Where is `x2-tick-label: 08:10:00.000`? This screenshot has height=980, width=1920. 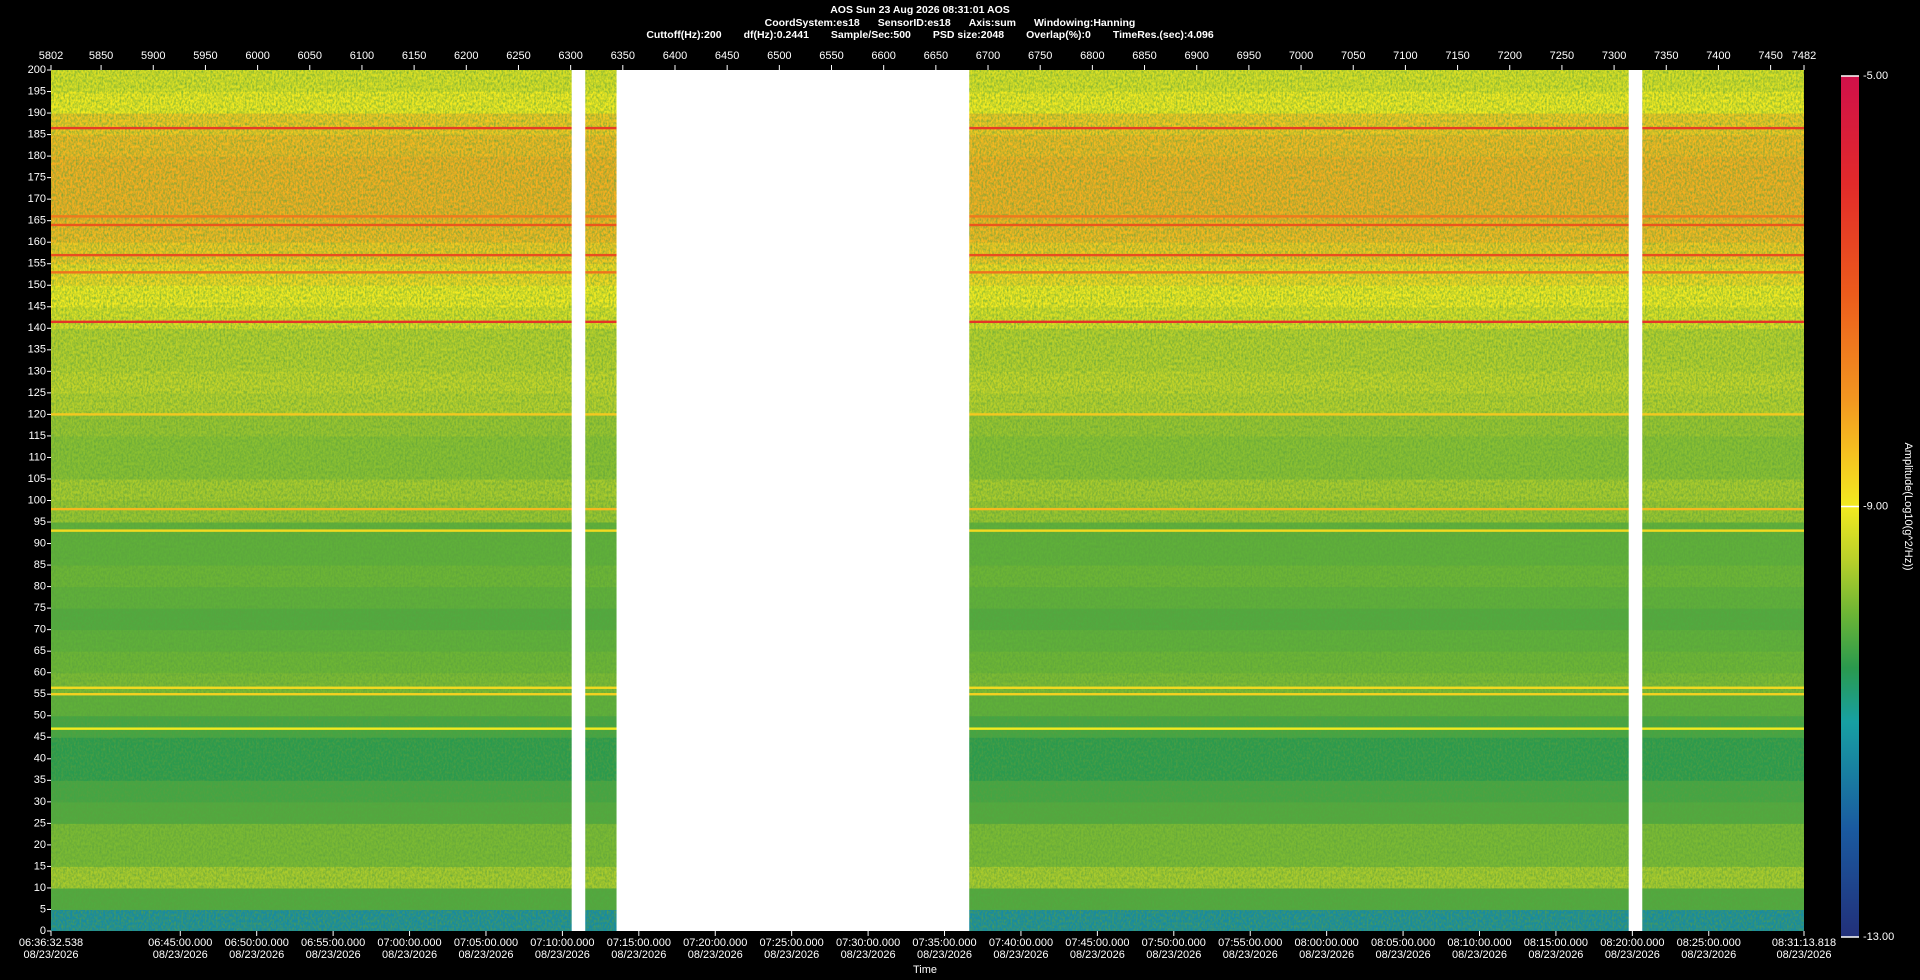
x2-tick-label: 08:10:00.000 is located at coordinates (1479, 943).